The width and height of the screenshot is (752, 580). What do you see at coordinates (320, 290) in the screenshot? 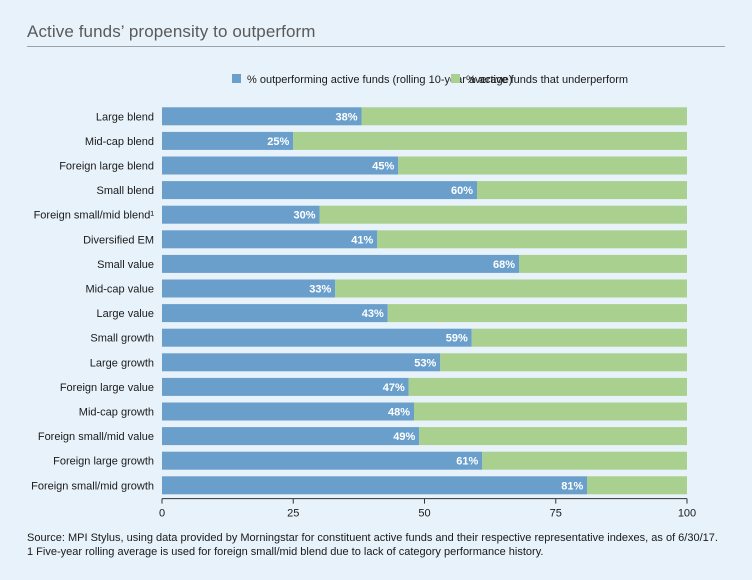
I see `bar-value-label: 33%` at bounding box center [320, 290].